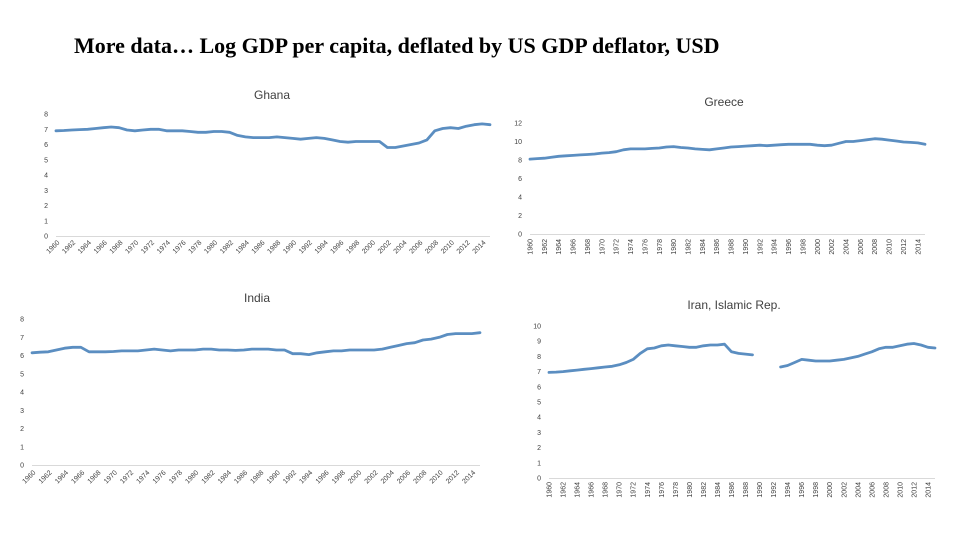 This screenshot has width=960, height=540. Describe the element at coordinates (662, 490) in the screenshot. I see `iran-x-tick-label: 1976` at that location.